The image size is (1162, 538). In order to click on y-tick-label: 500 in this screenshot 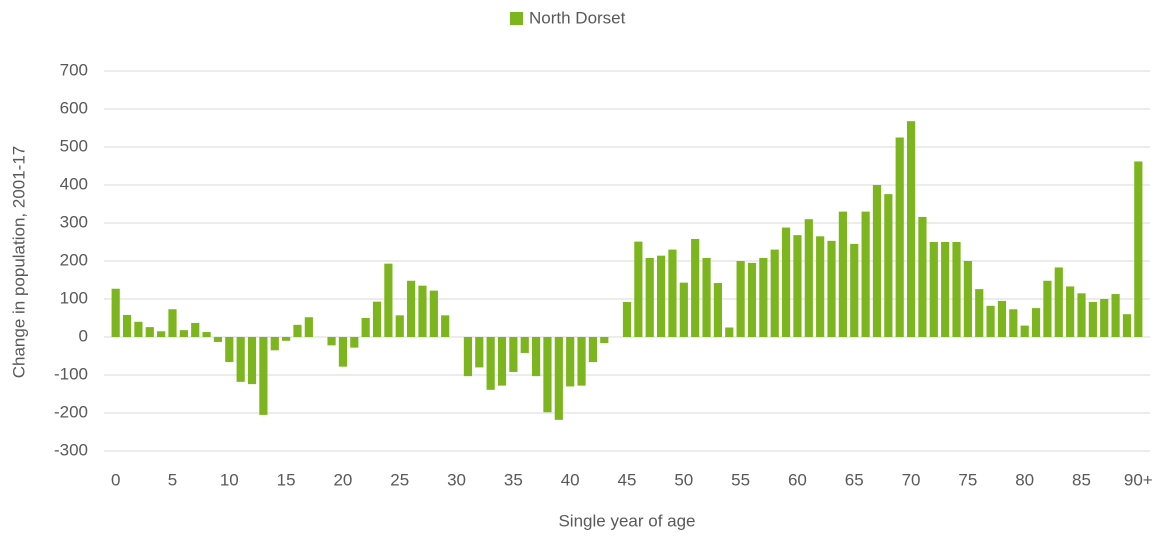, I will do `click(74, 145)`.